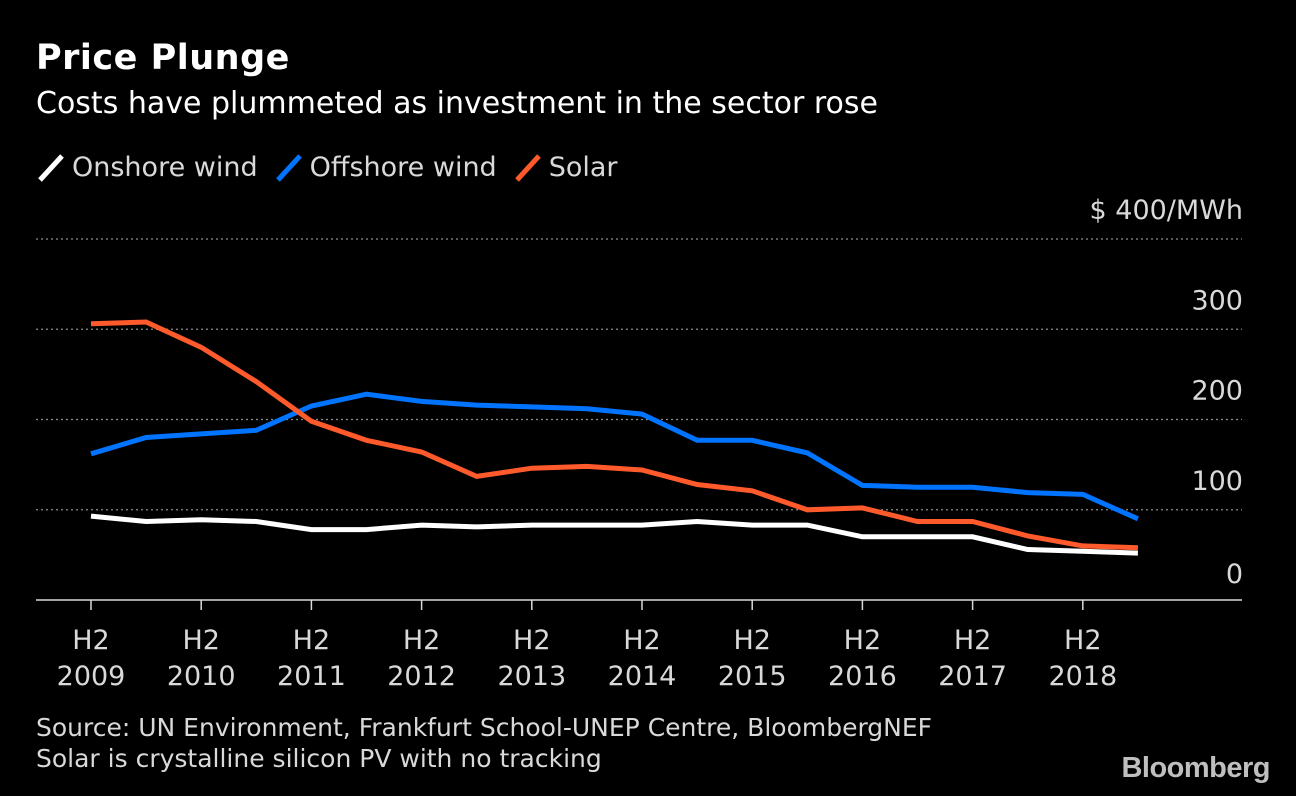  Describe the element at coordinates (90, 640) in the screenshot. I see `x-tick-label-half-0: H2` at that location.